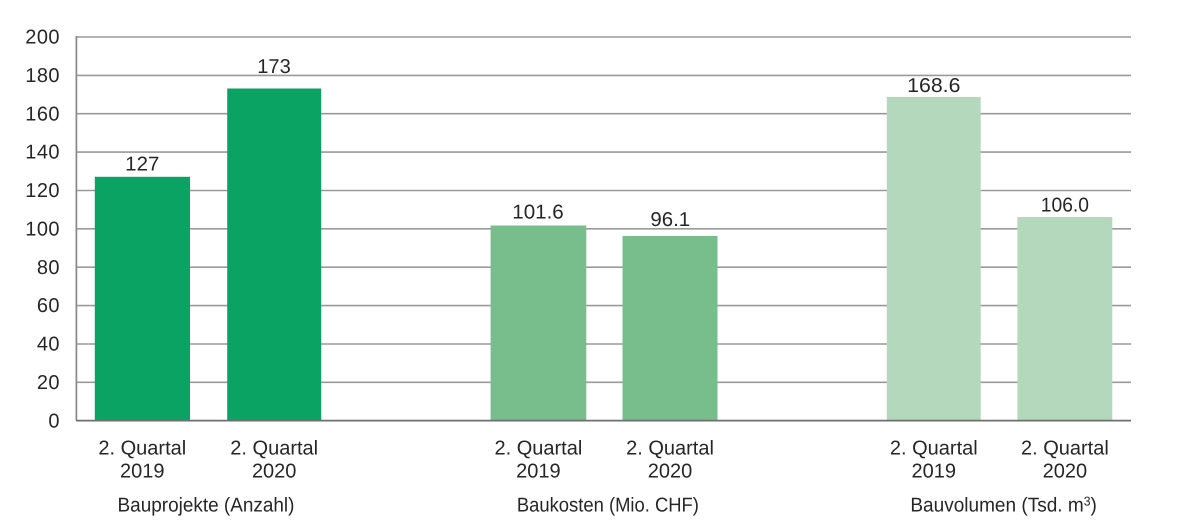  I want to click on svg-text: 173, so click(274, 67).